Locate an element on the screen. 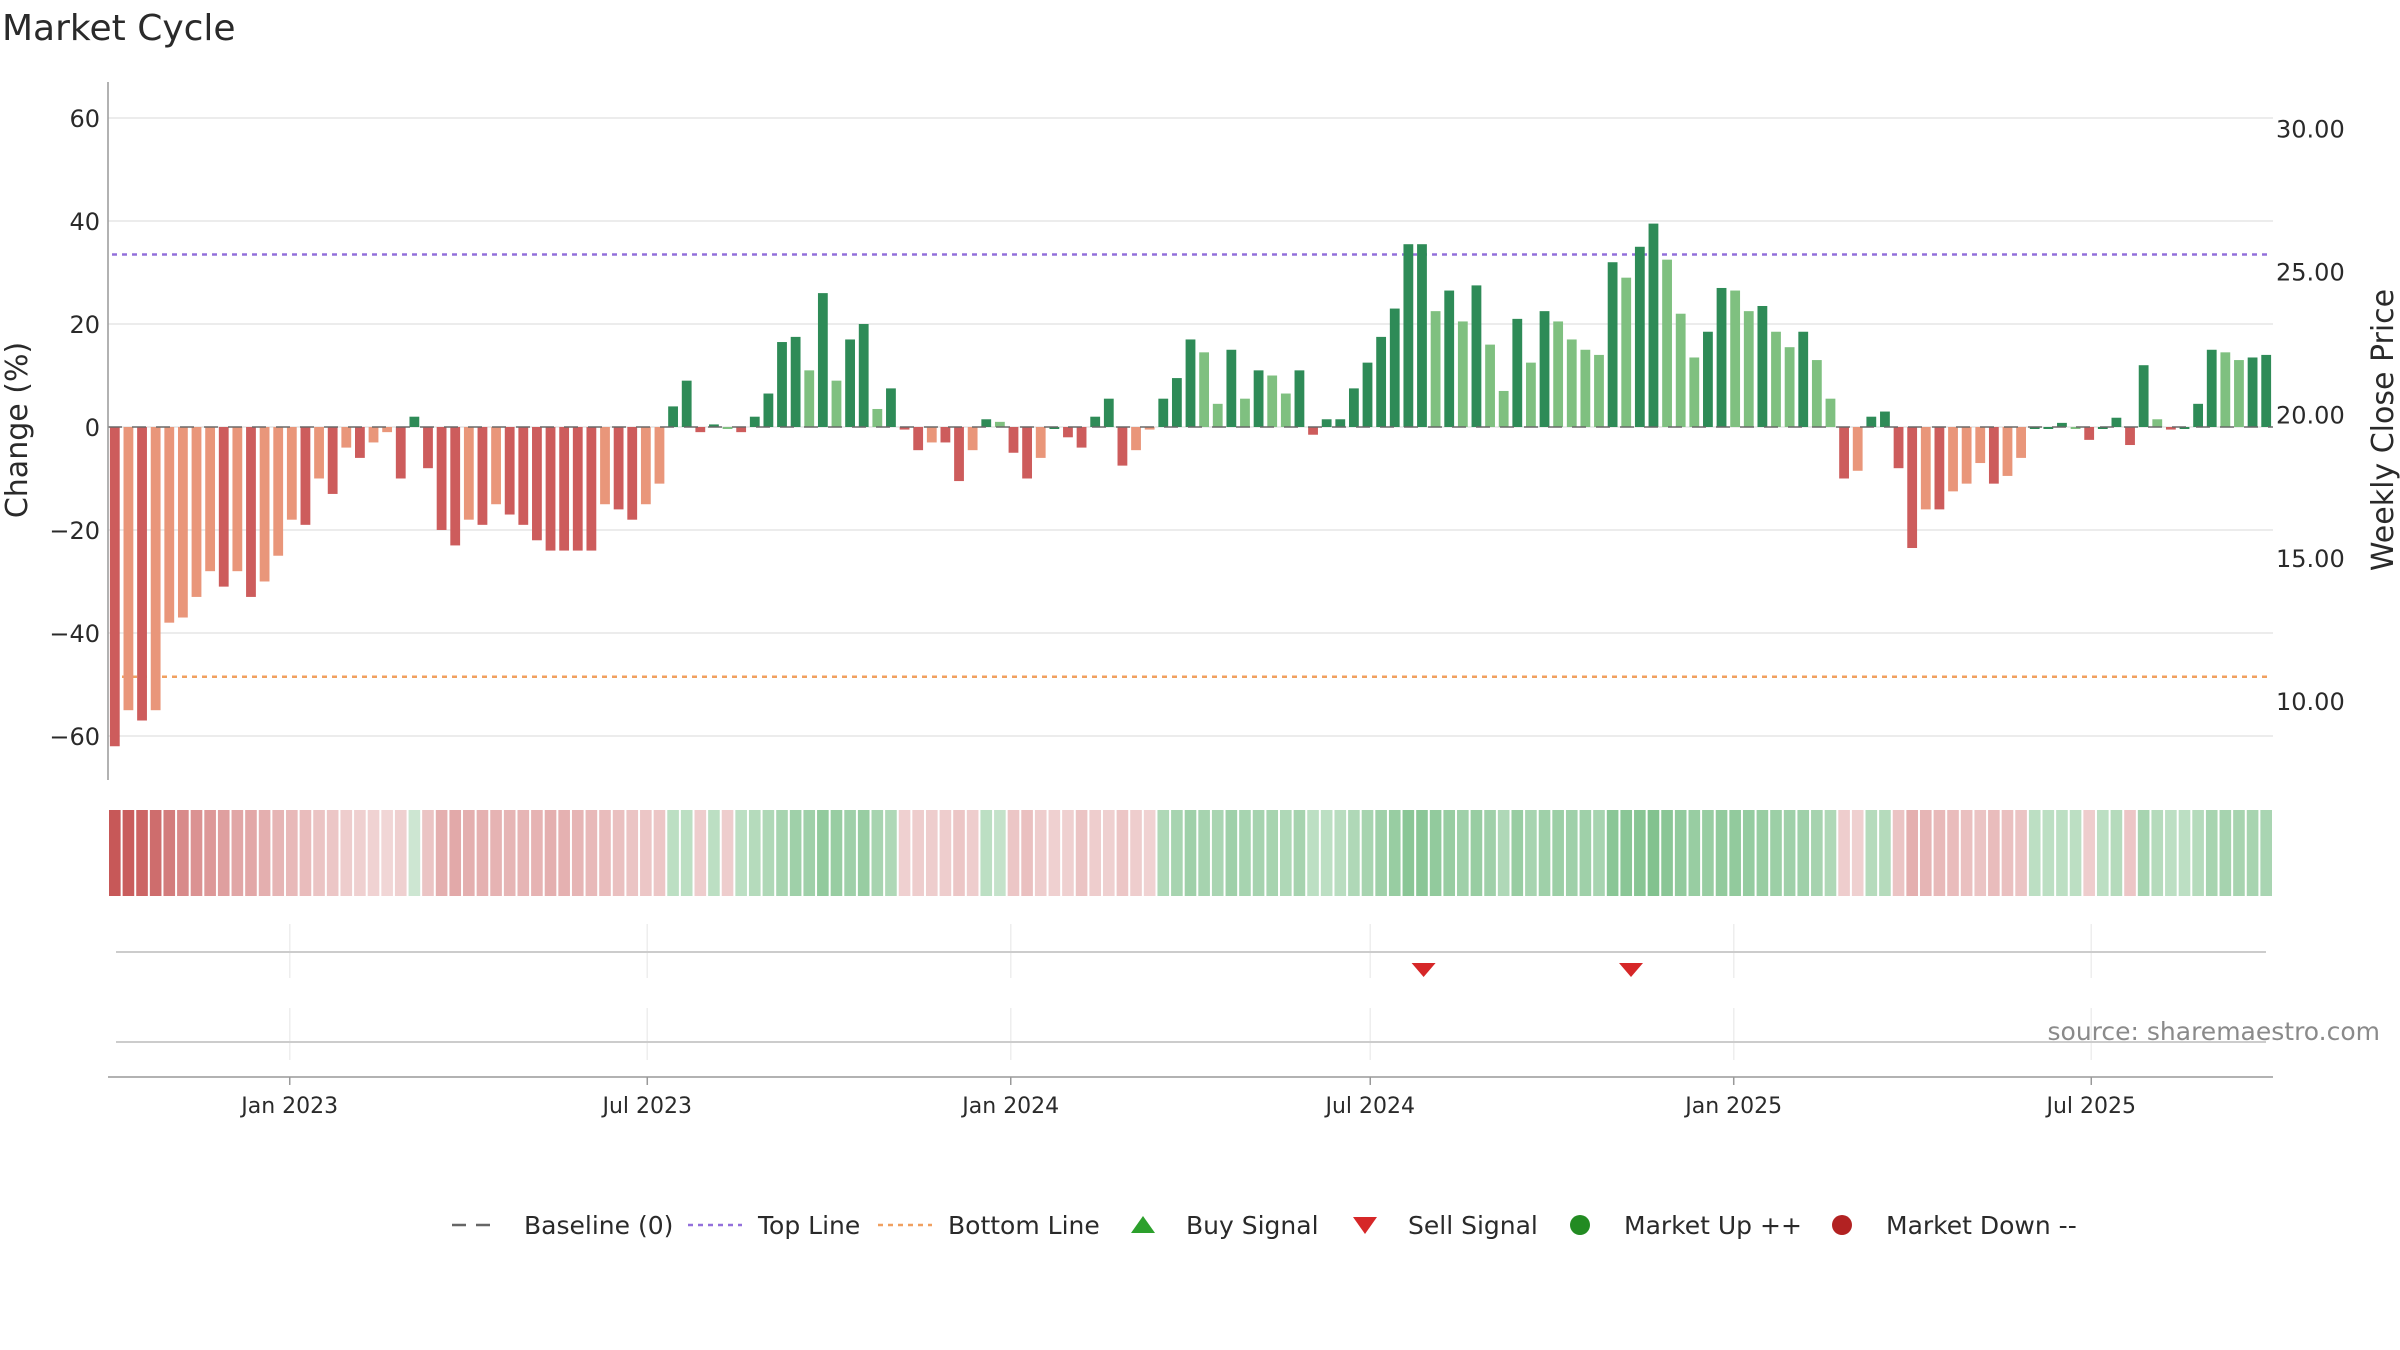 This screenshot has width=2400, height=1350. y2-tick-label: 25.00 is located at coordinates (2310, 273).